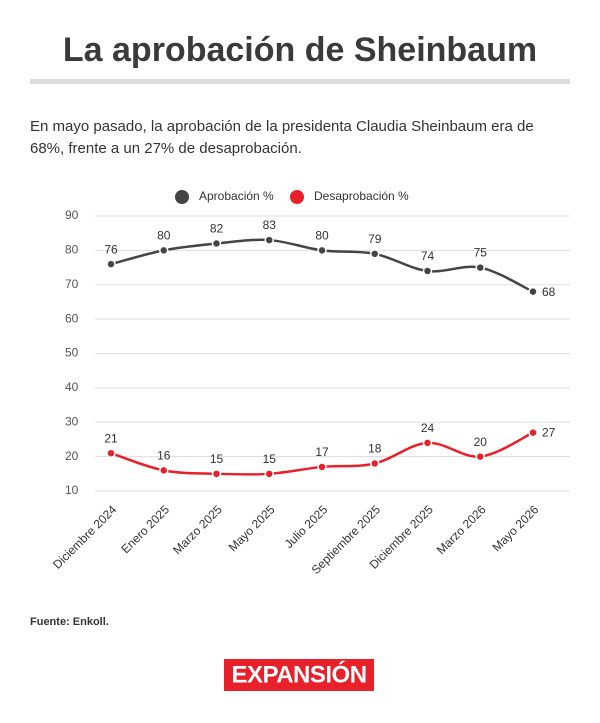 The image size is (600, 723). Describe the element at coordinates (72, 250) in the screenshot. I see `y-tick-label: 80` at that location.